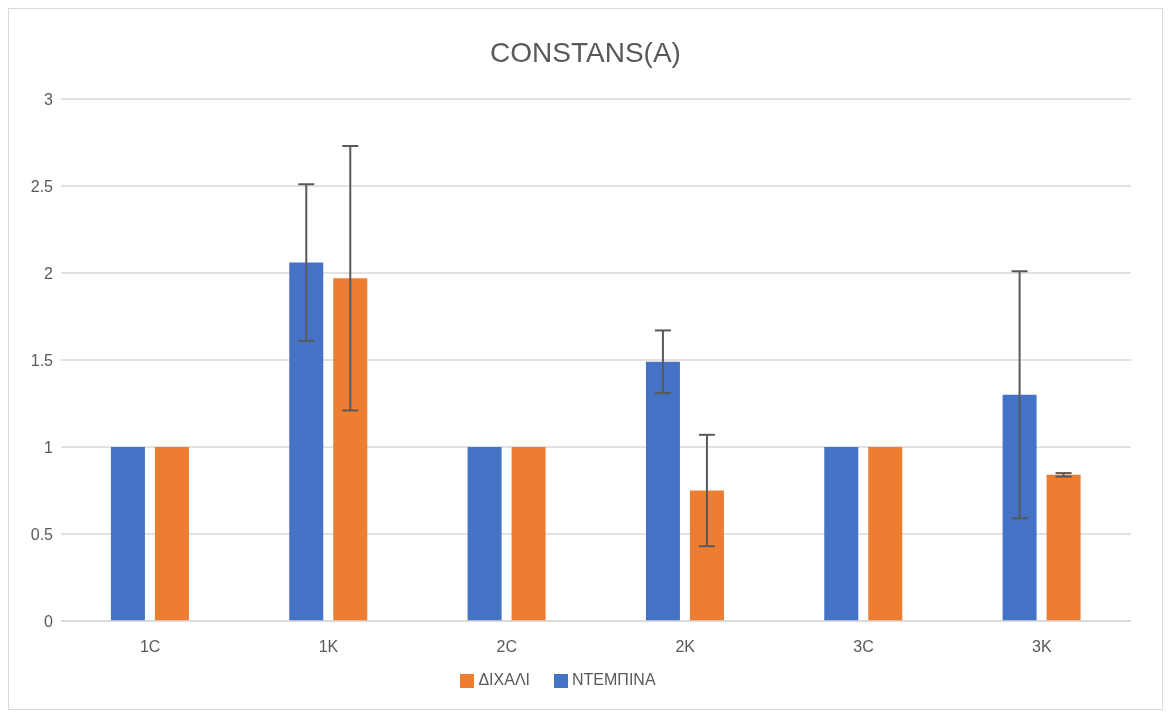  What do you see at coordinates (42, 360) in the screenshot?
I see `y-tick-label: 1.5` at bounding box center [42, 360].